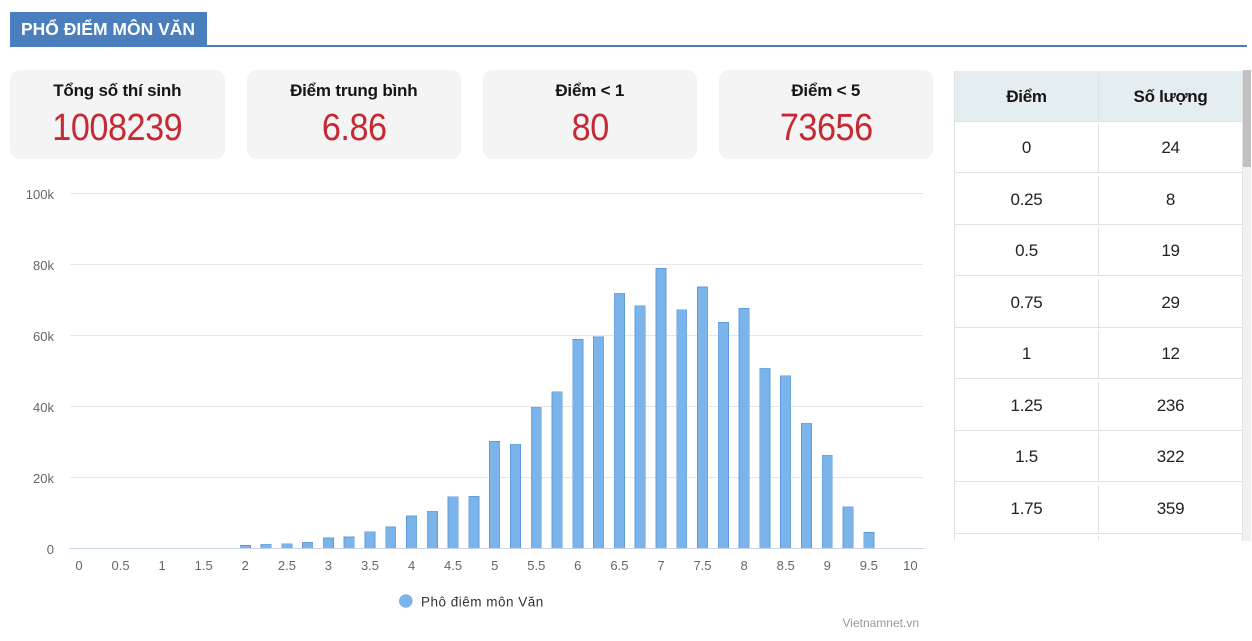  I want to click on svg-text: 4.5, so click(453, 565).